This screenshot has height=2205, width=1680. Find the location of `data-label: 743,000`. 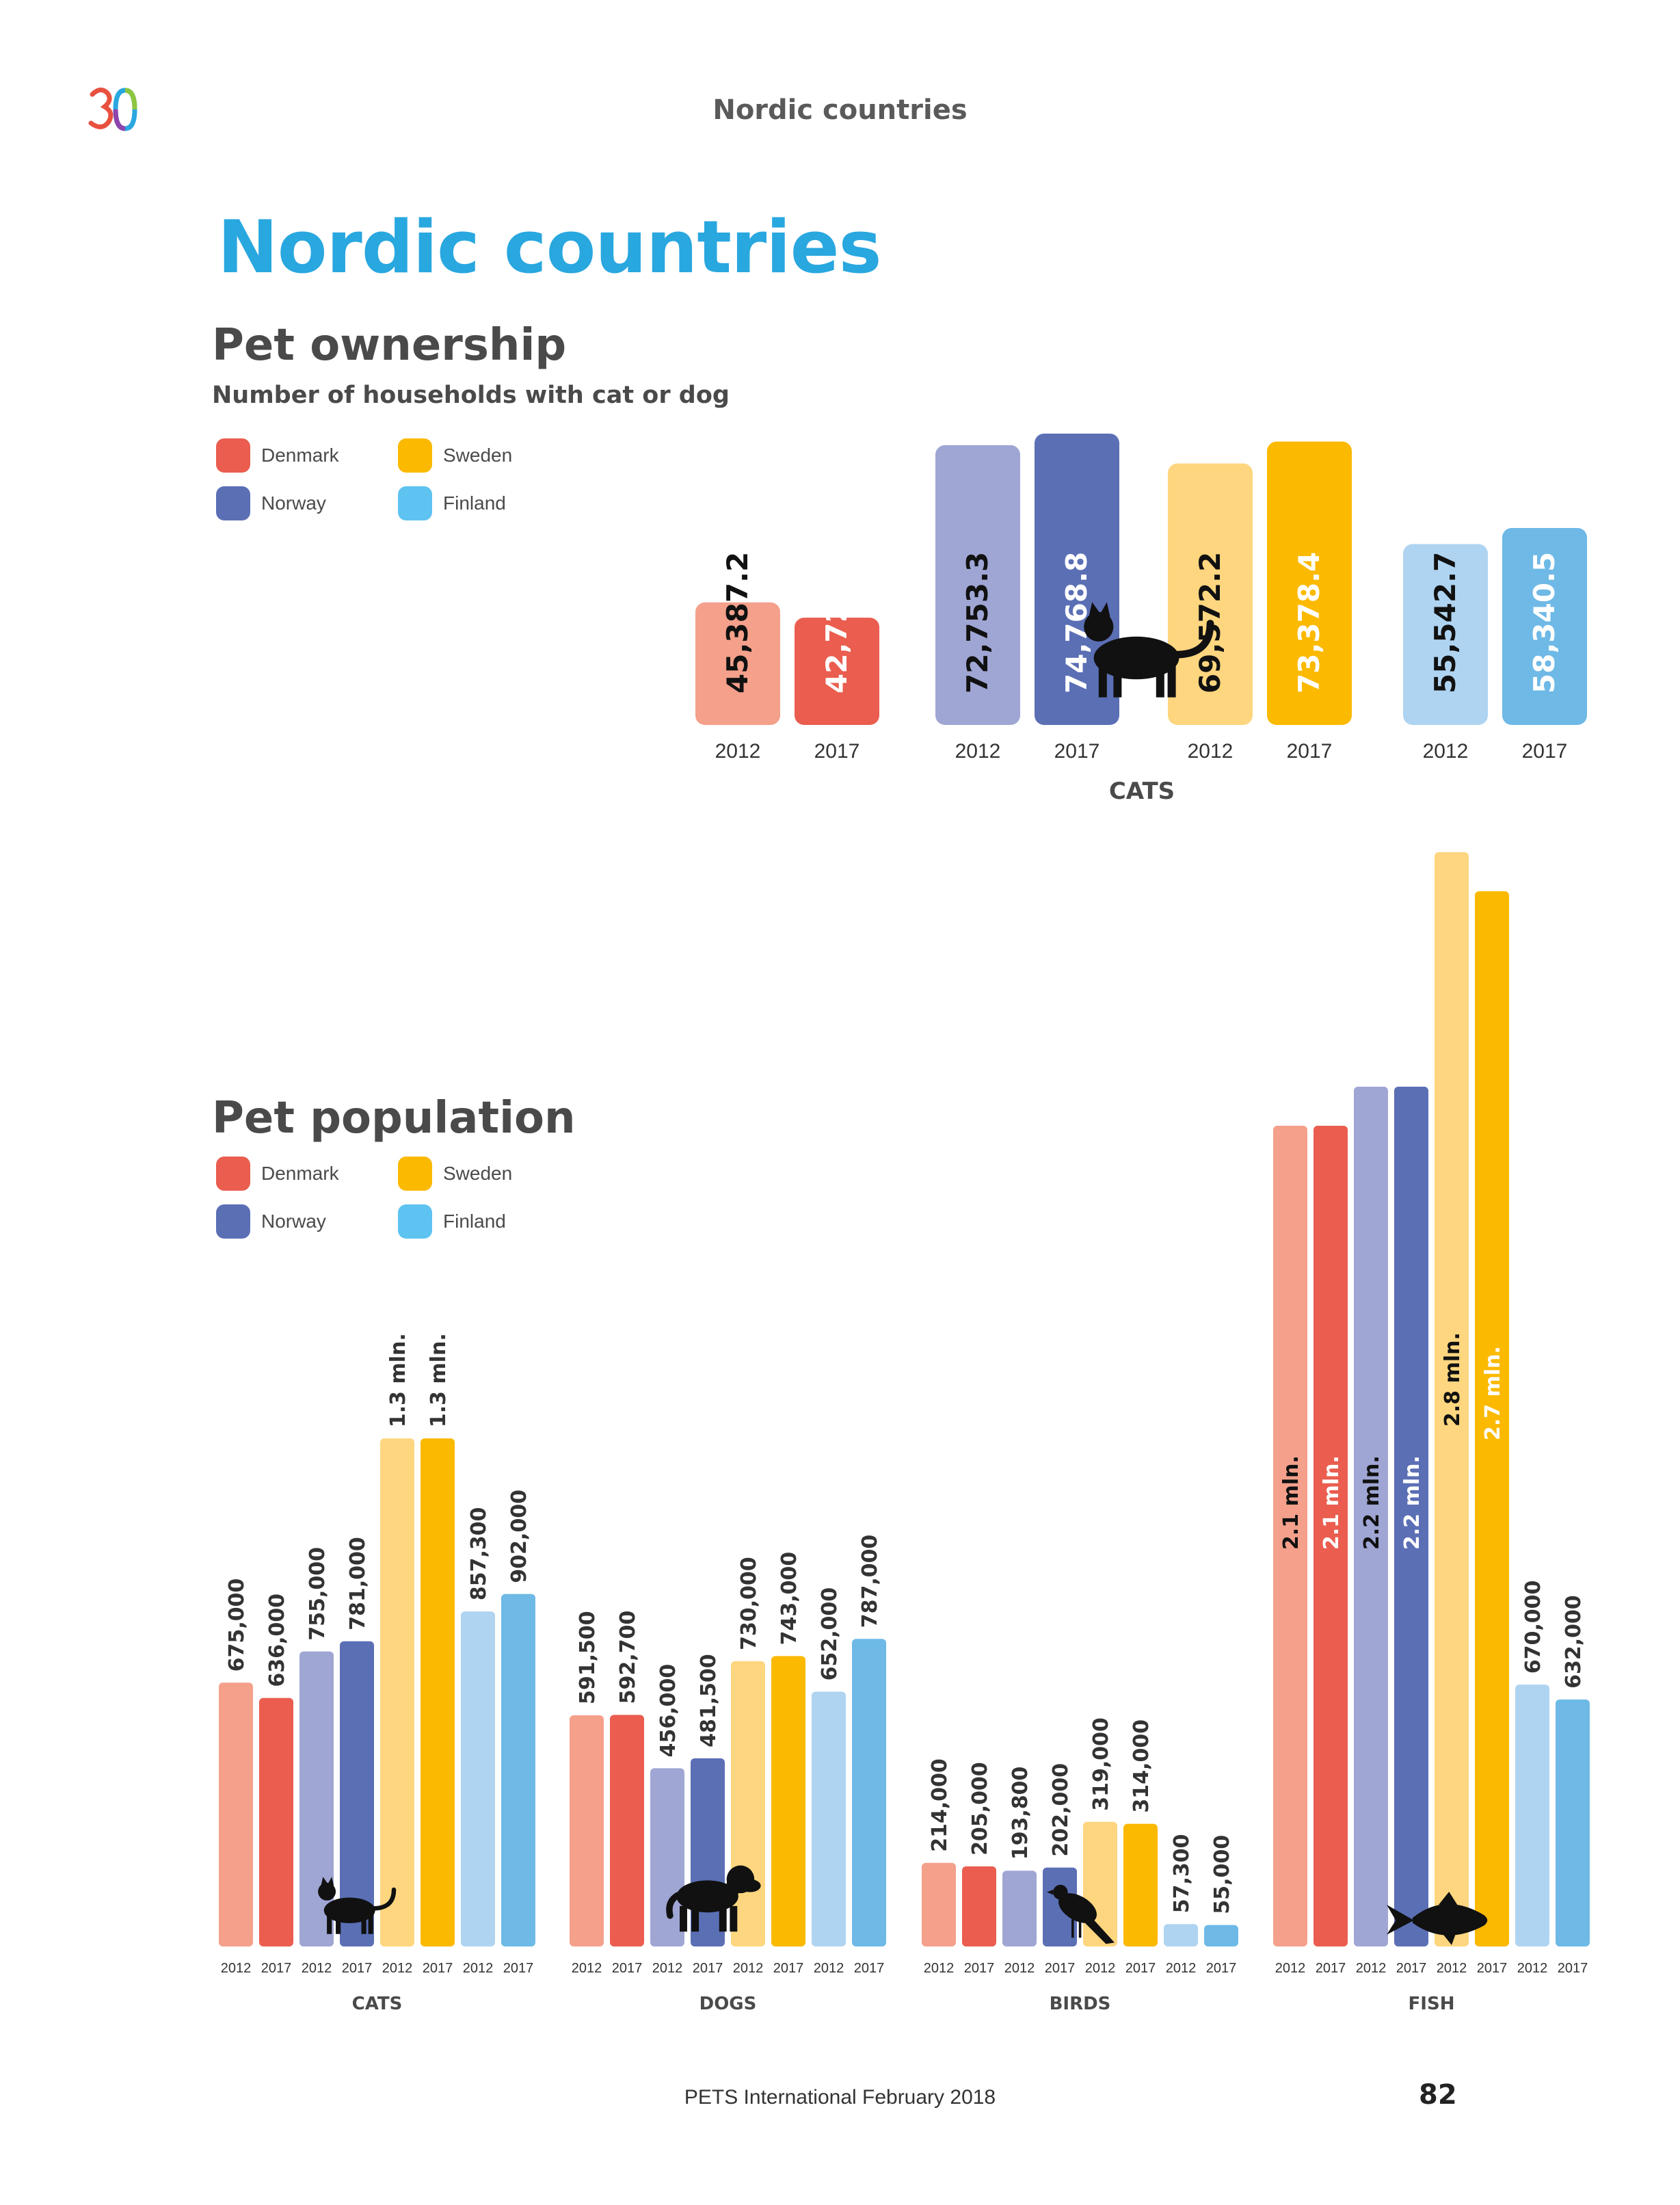

data-label: 743,000 is located at coordinates (789, 1599).